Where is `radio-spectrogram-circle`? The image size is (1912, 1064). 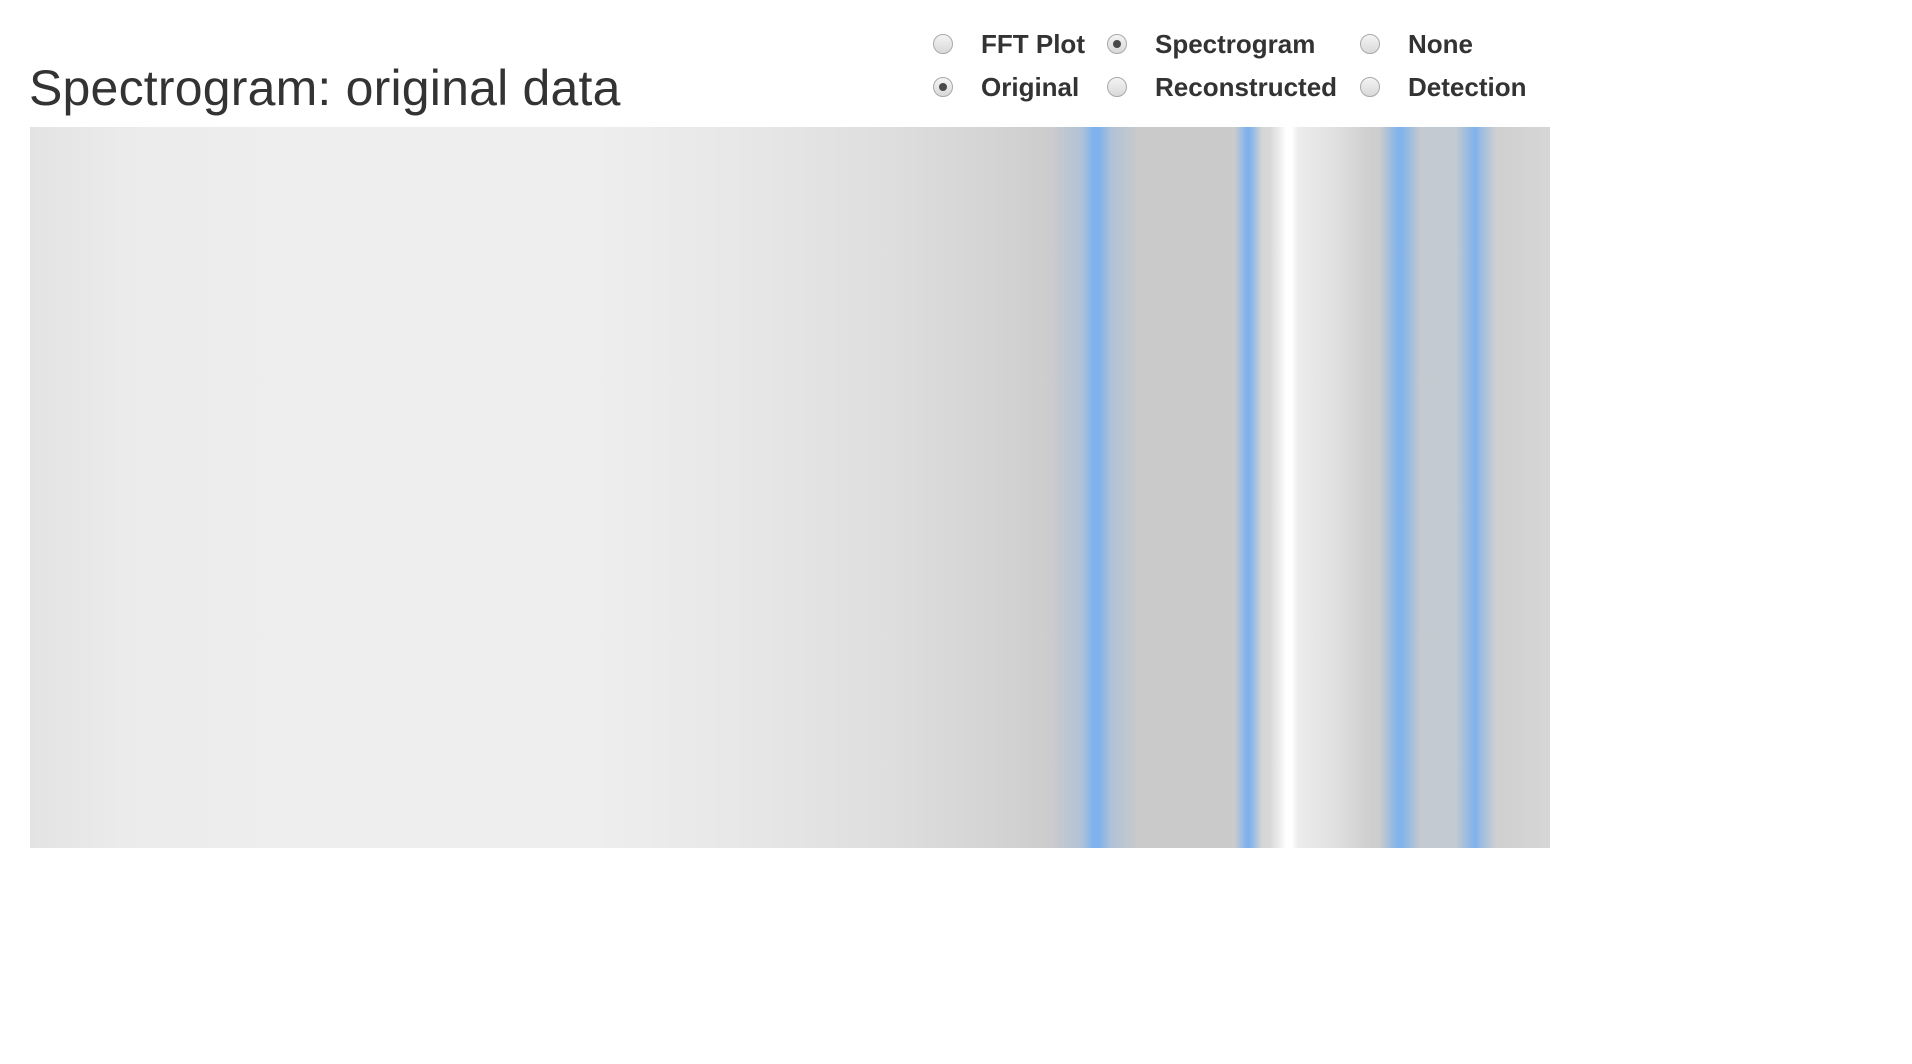
radio-spectrogram-circle is located at coordinates (1117, 44).